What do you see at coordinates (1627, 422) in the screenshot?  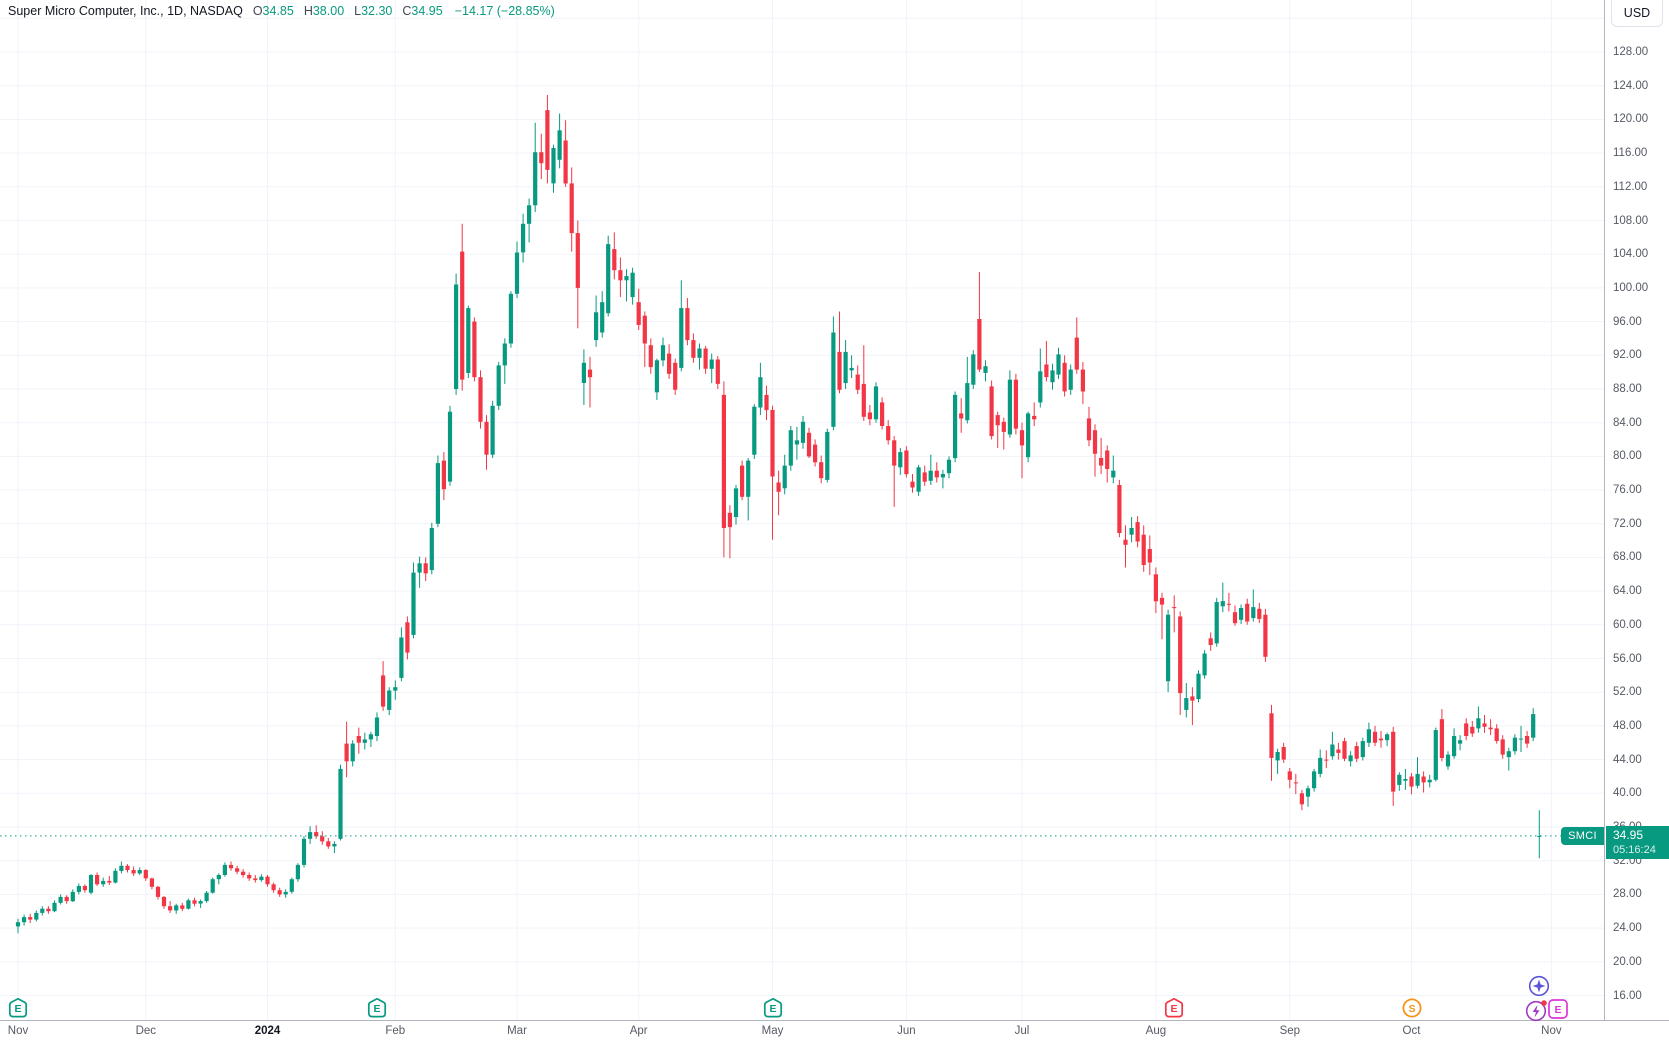 I see `price-tick-label: 84.00` at bounding box center [1627, 422].